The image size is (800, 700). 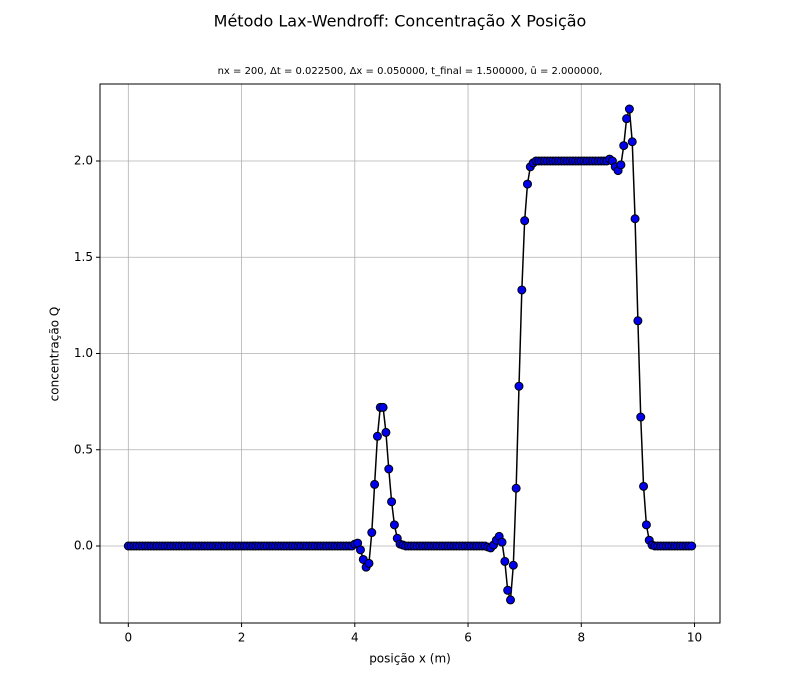 What do you see at coordinates (83, 353) in the screenshot?
I see `y-tick-label: 1.0` at bounding box center [83, 353].